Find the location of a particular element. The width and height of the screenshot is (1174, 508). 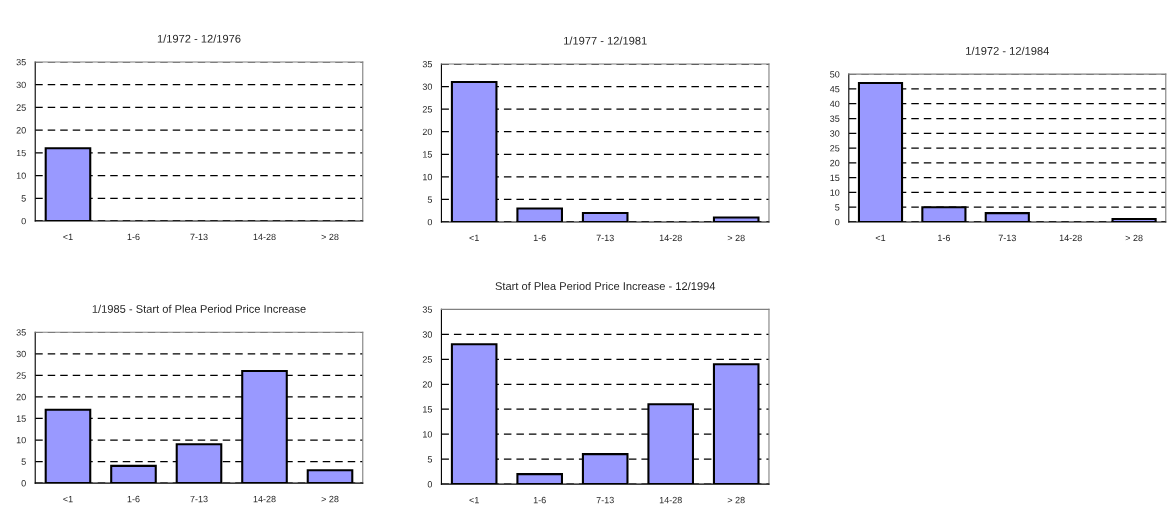

y-tick-label: 40 is located at coordinates (834, 104).